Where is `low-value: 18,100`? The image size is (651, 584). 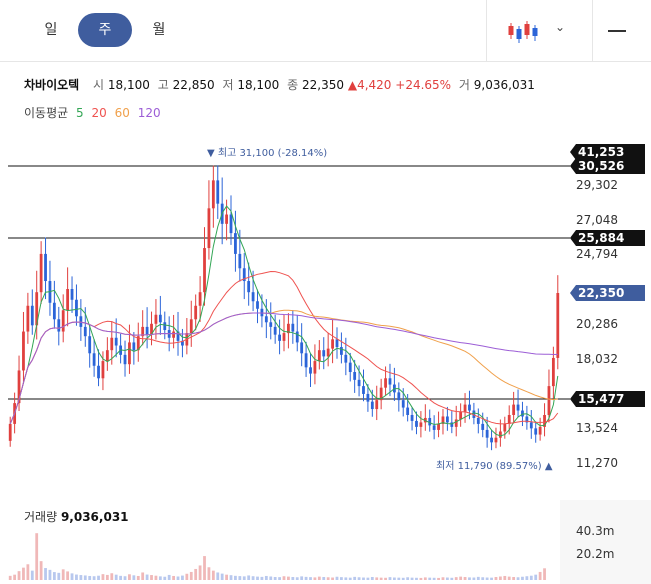
low-value: 18,100 is located at coordinates (258, 85).